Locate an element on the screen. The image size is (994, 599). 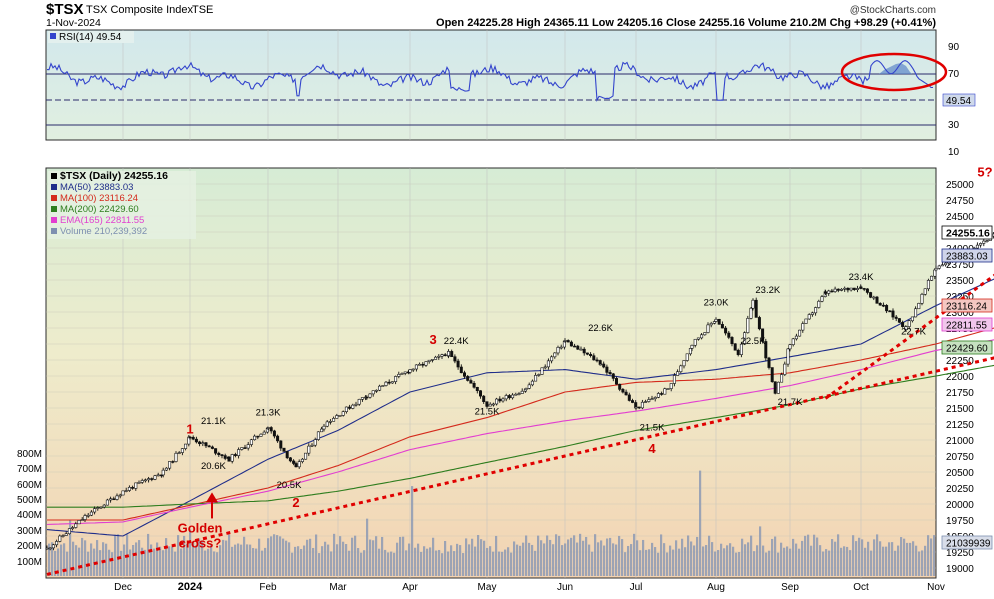
legend-swatch is located at coordinates (54, 198).